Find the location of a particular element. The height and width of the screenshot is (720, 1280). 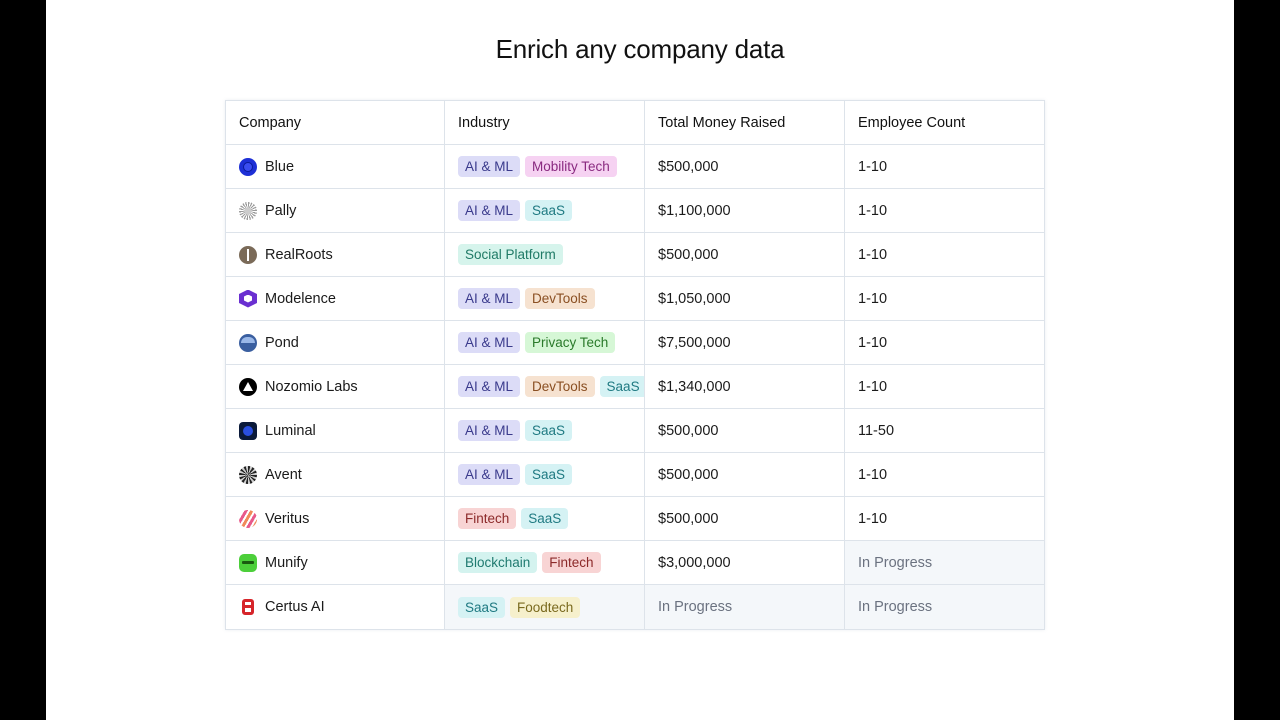

money-raised-cell: $1,340,000 is located at coordinates (745, 386).